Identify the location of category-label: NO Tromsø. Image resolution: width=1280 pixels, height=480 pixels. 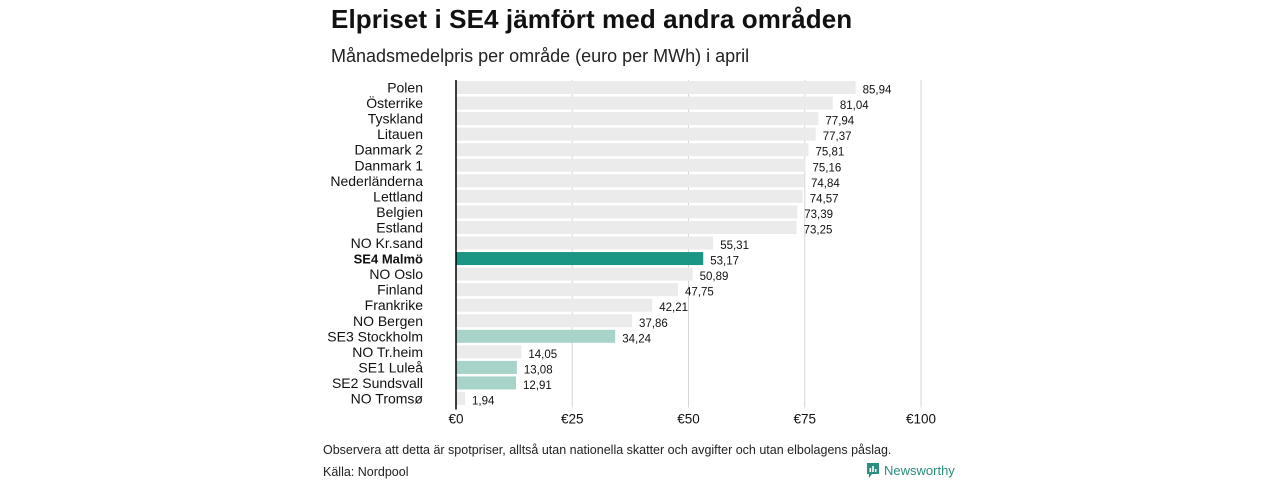
(387, 399).